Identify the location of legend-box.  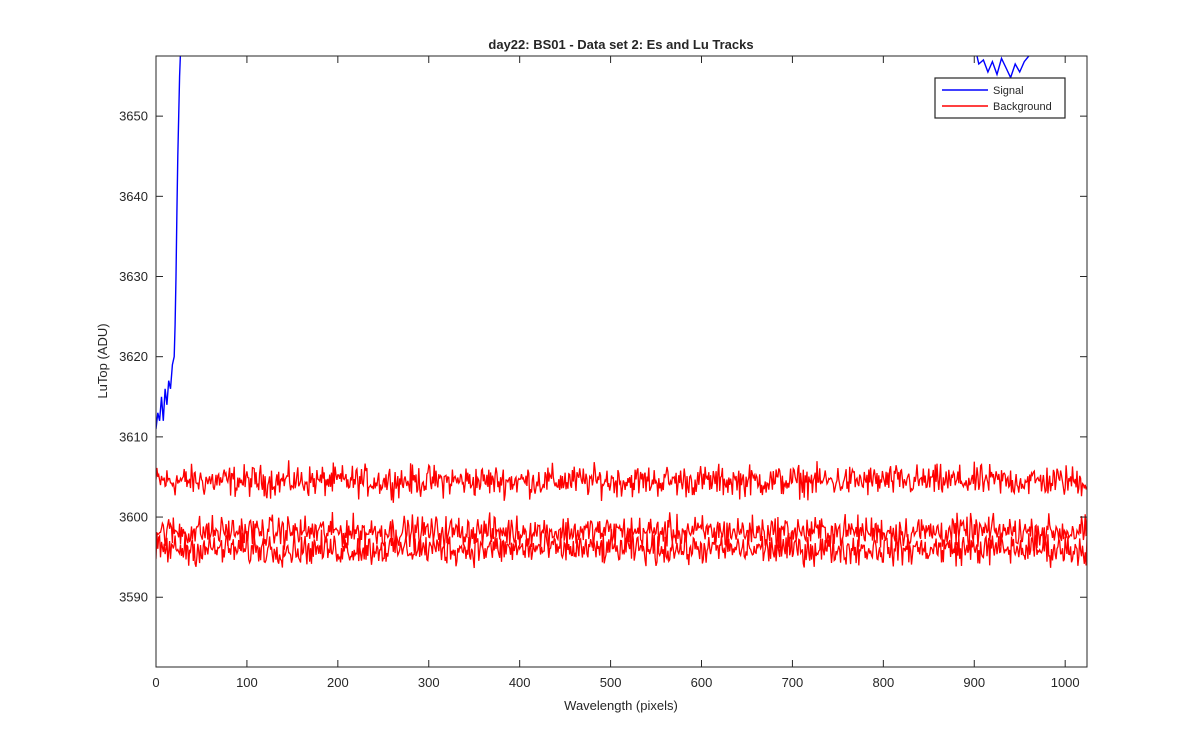
(1000, 98).